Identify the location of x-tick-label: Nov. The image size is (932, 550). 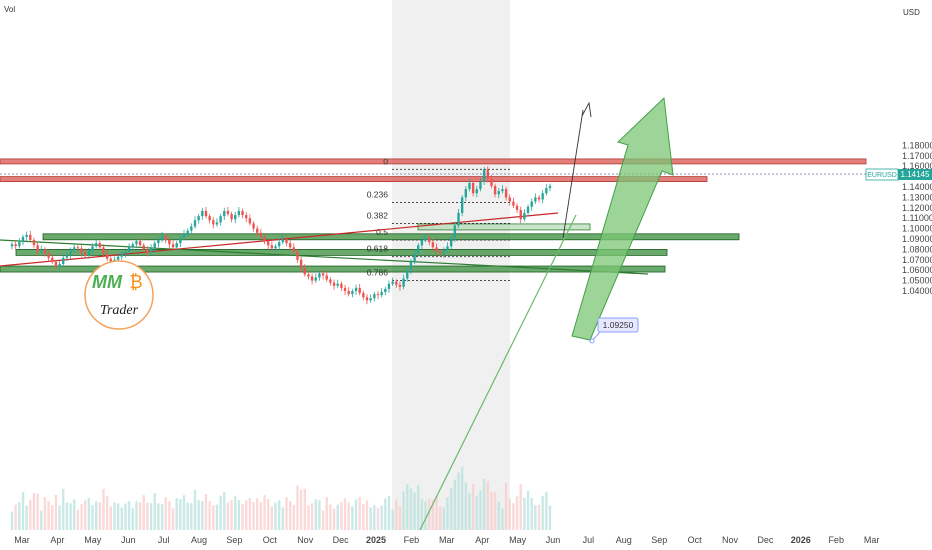
(305, 540).